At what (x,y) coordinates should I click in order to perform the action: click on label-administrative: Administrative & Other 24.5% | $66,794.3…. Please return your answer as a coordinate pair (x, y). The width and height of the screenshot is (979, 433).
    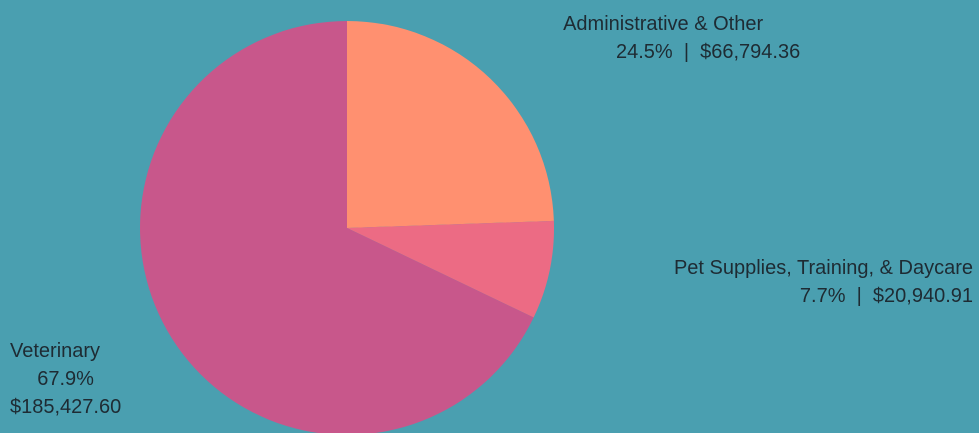
    Looking at the image, I should click on (663, 38).